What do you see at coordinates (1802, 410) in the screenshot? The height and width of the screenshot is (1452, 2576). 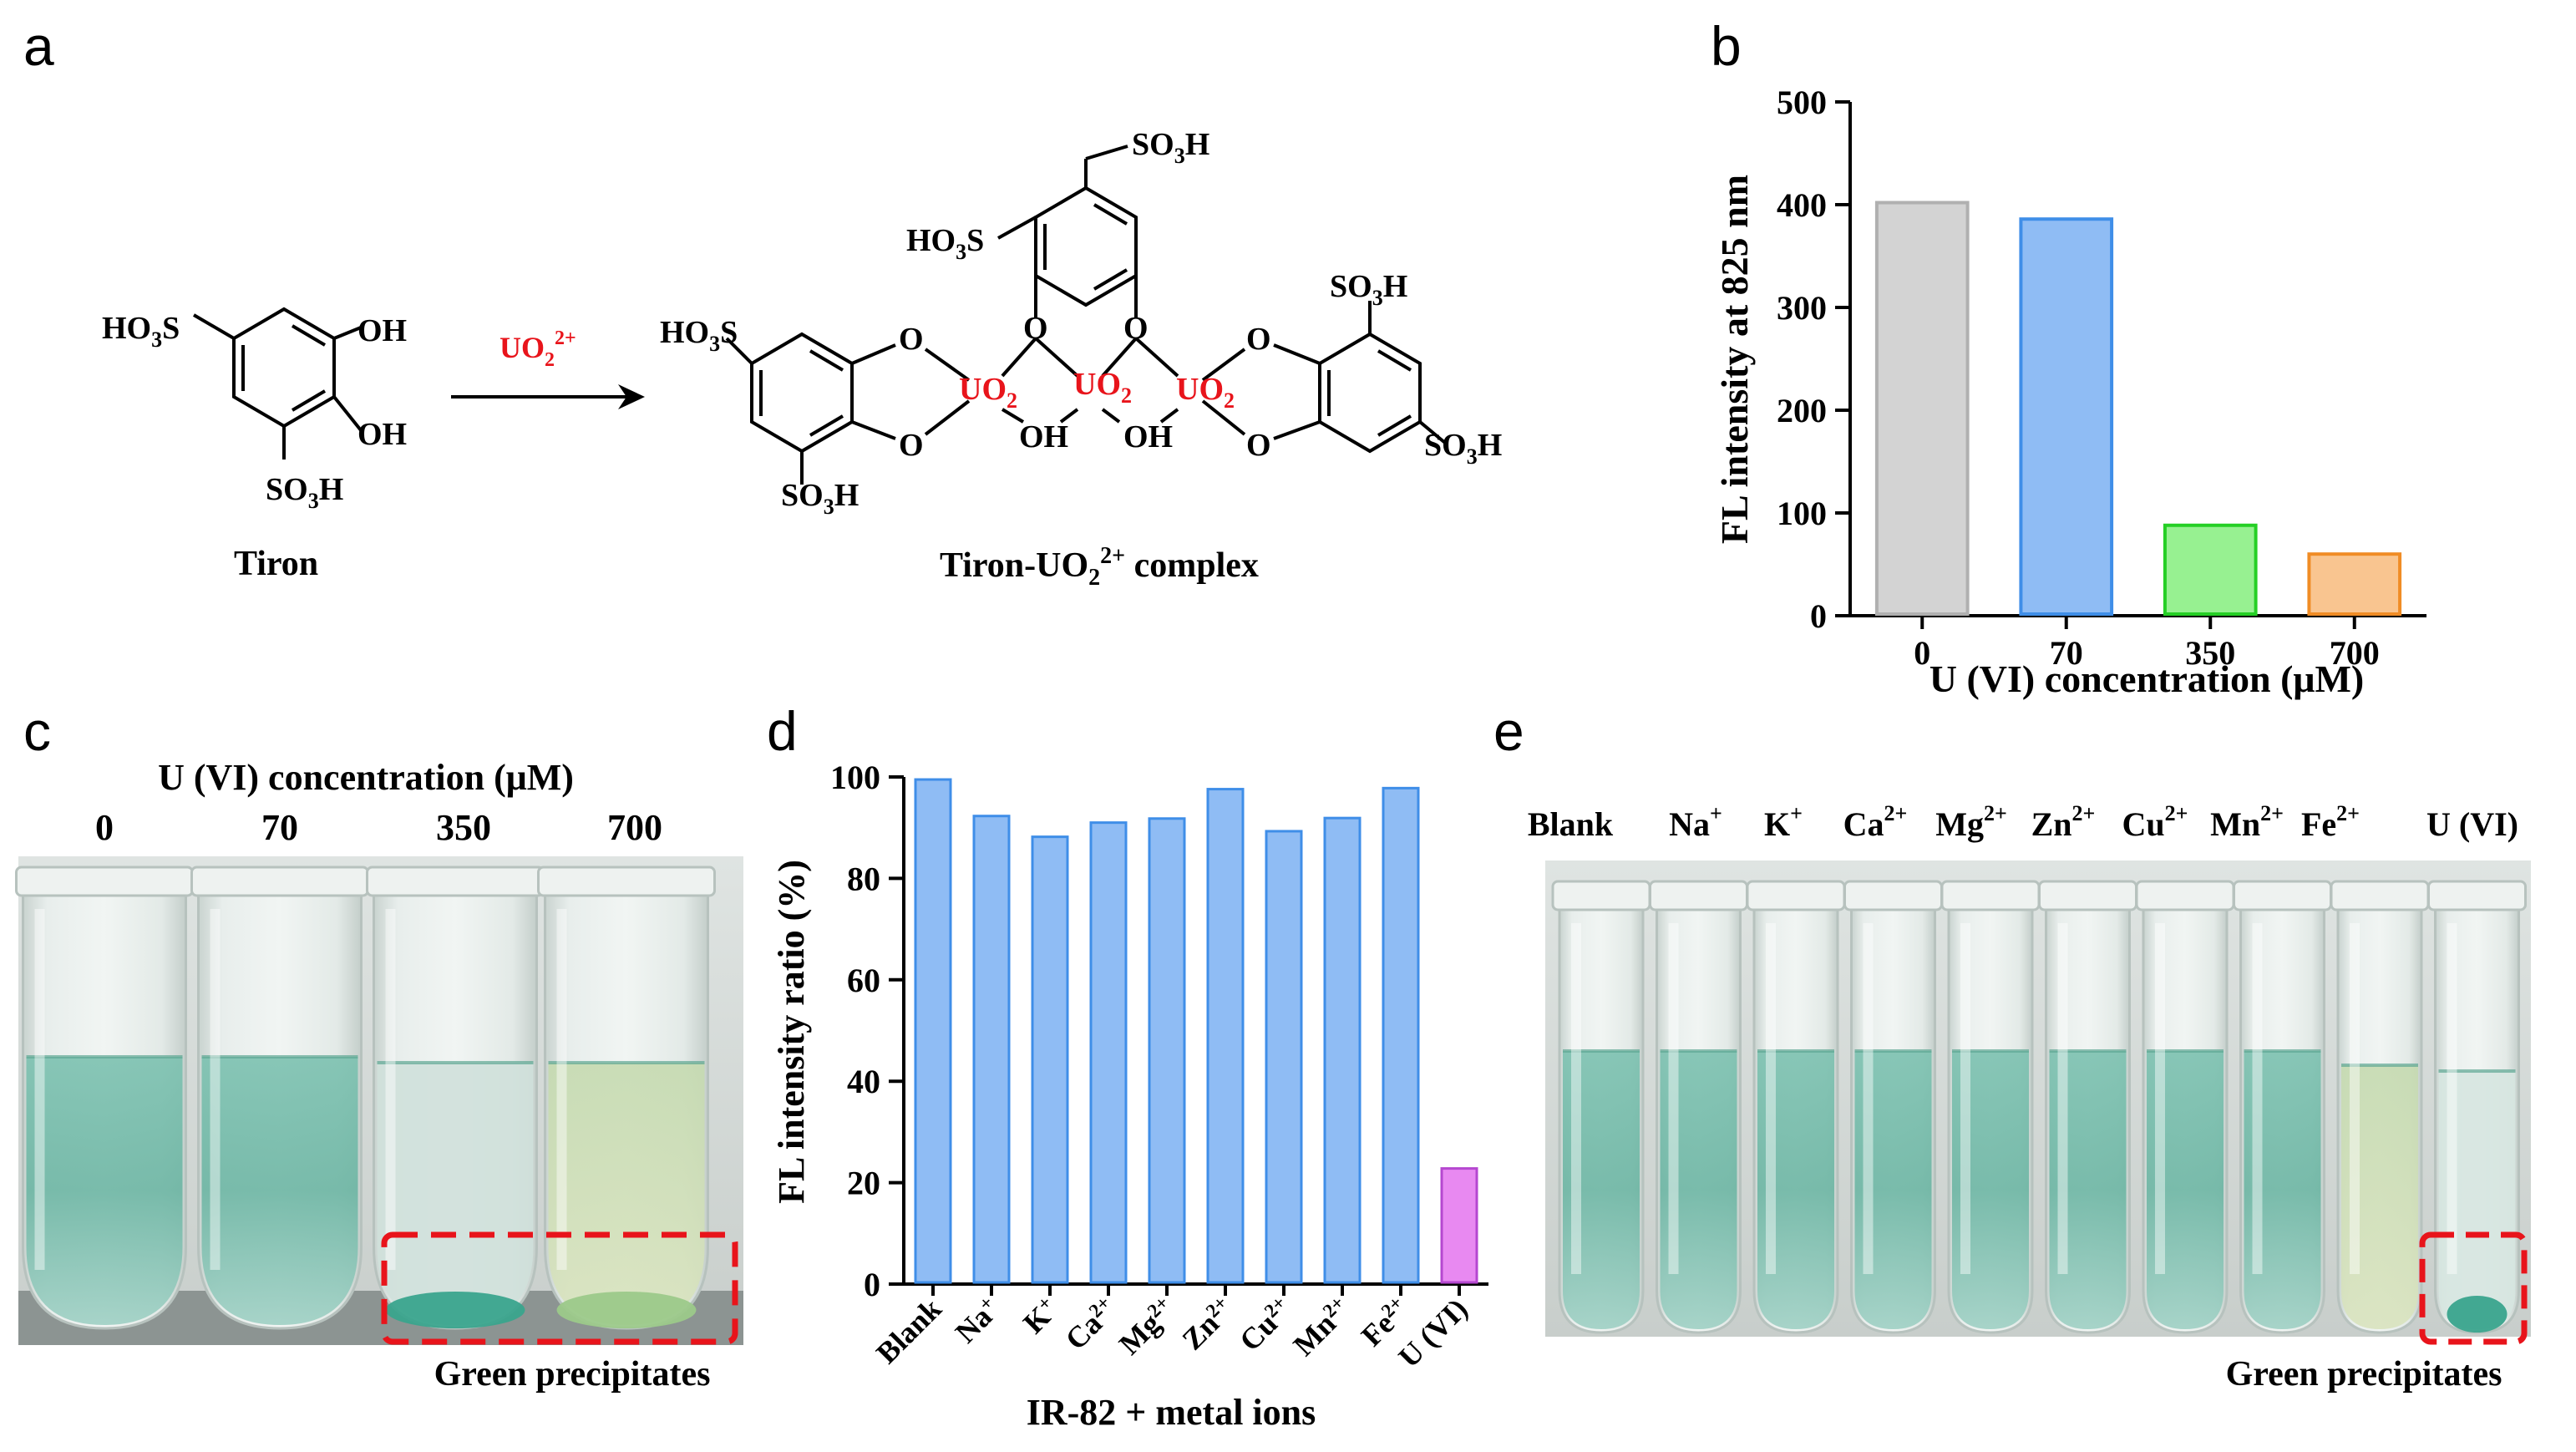 I see `chart-b-y-tick-label: 200` at bounding box center [1802, 410].